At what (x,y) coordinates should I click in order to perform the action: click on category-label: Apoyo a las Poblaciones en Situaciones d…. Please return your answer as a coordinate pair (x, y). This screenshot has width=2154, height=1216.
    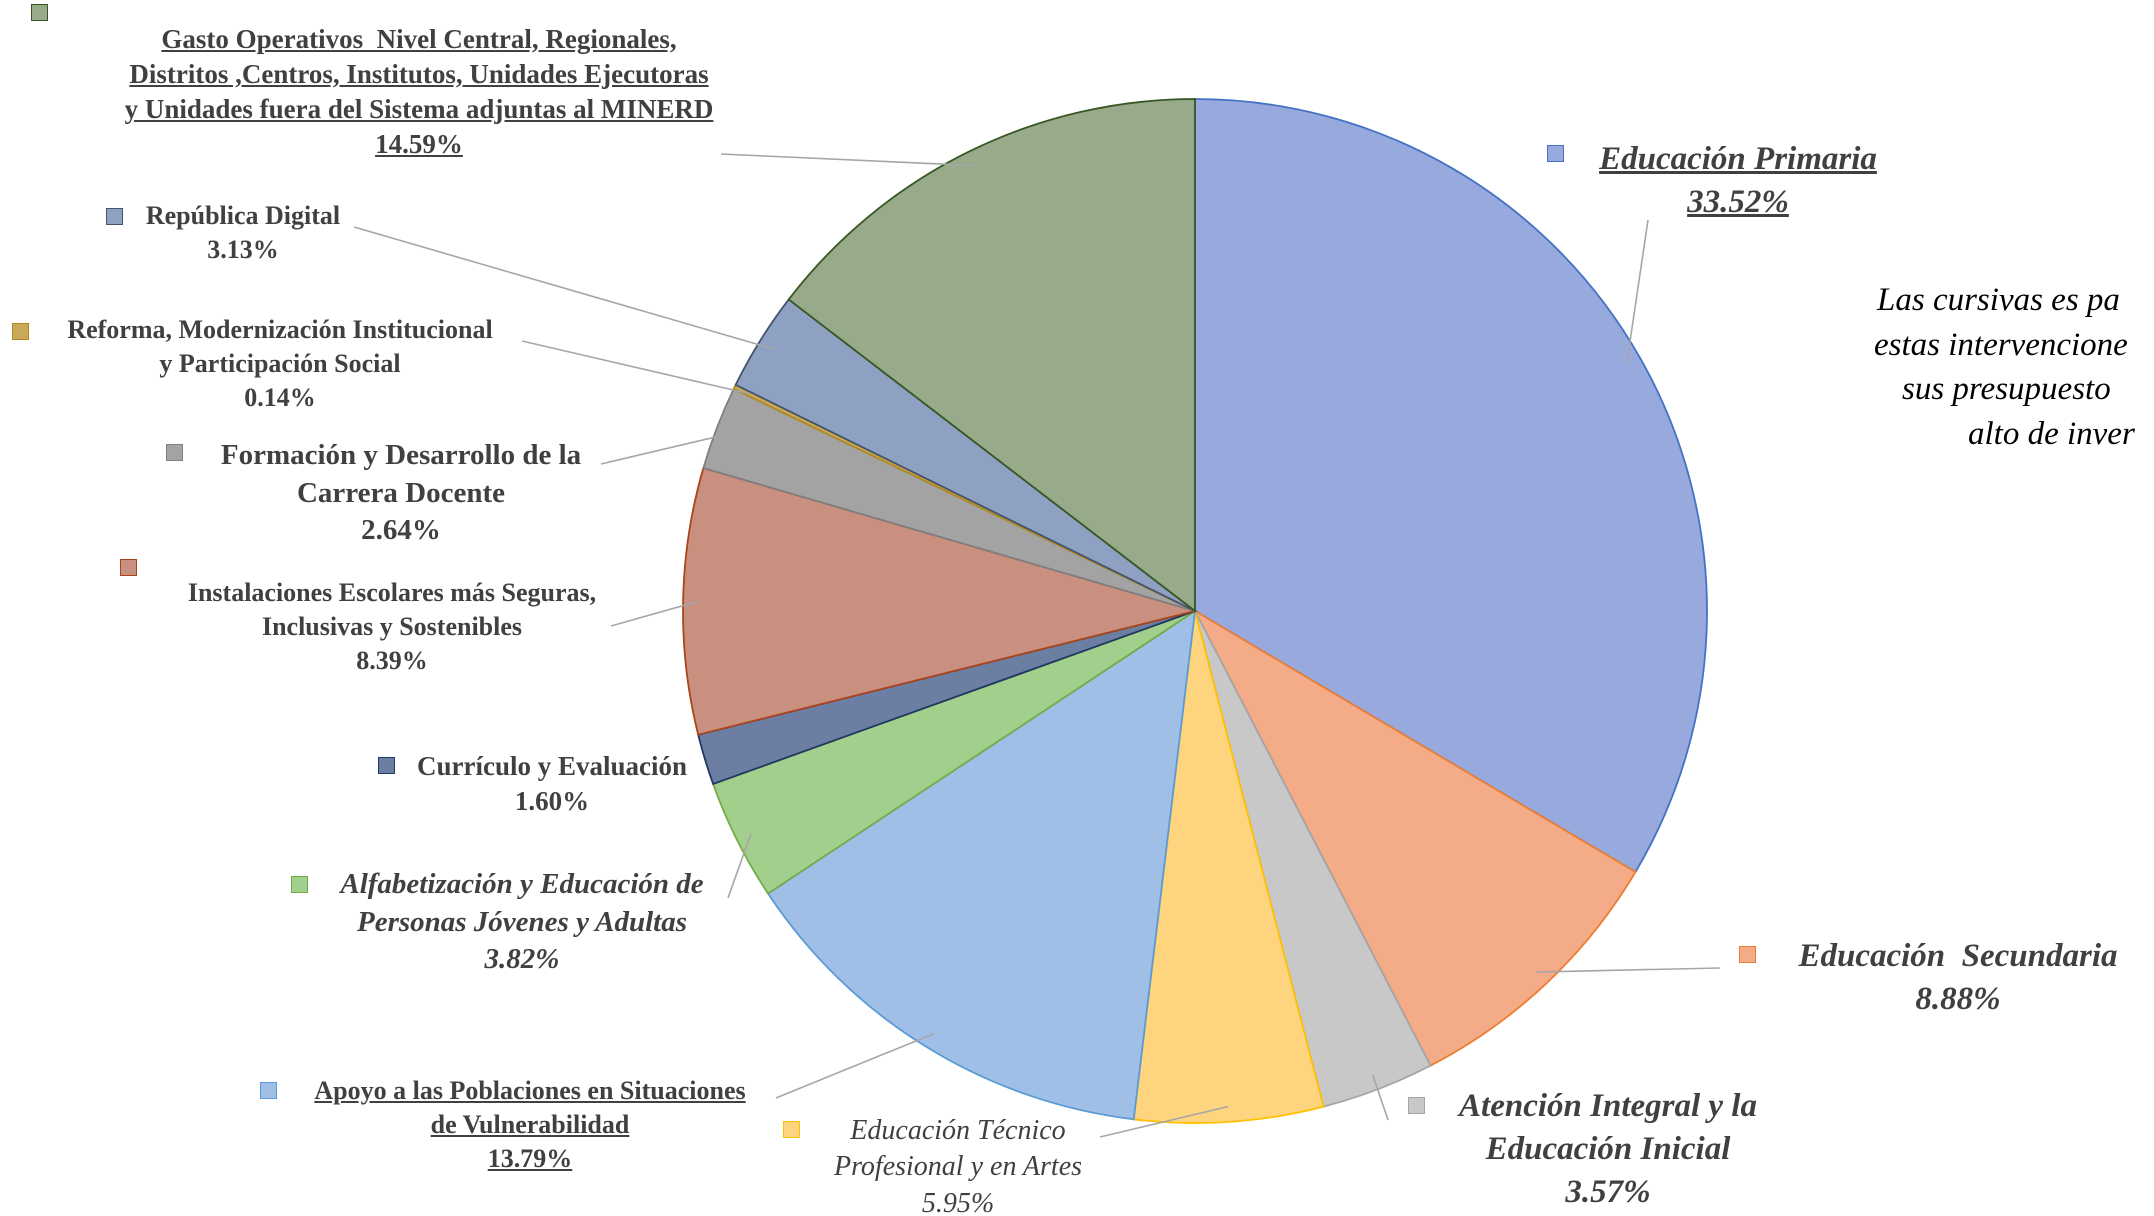
    Looking at the image, I should click on (530, 1107).